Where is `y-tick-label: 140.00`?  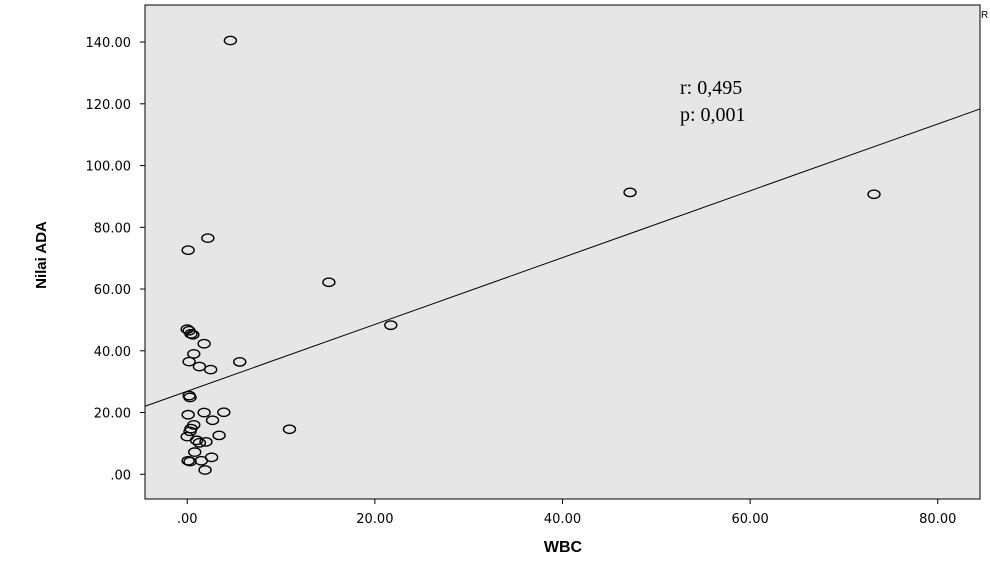 y-tick-label: 140.00 is located at coordinates (109, 43).